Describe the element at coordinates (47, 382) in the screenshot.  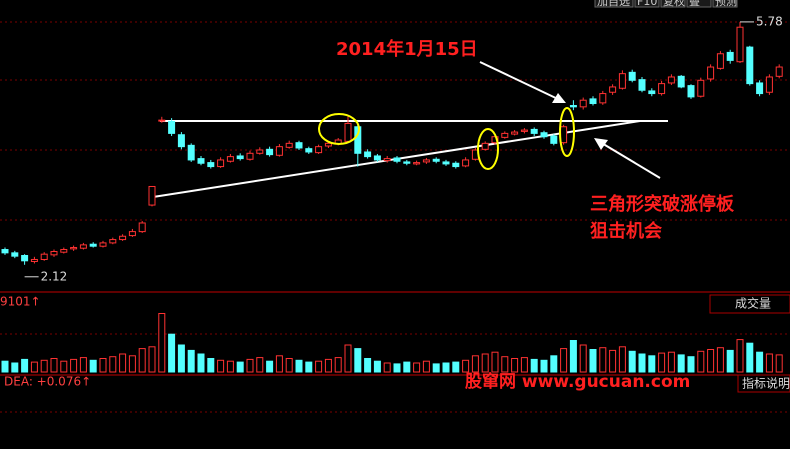
I see `macd-indicator: DEA: +0.076↑` at that location.